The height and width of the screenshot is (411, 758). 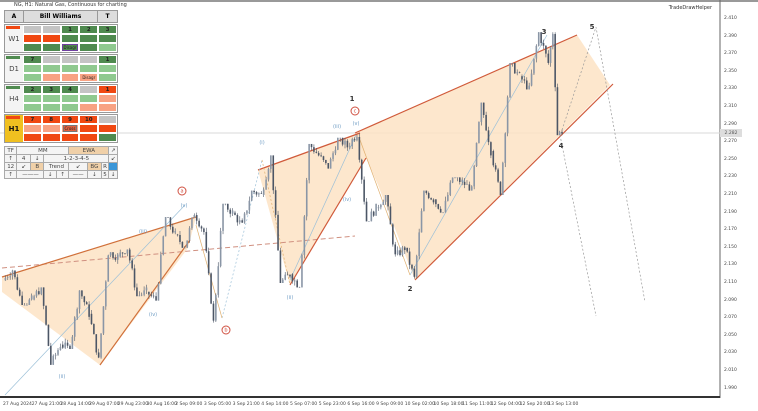 What do you see at coordinates (105, 166) in the screenshot?
I see `r-button: R` at bounding box center [105, 166].